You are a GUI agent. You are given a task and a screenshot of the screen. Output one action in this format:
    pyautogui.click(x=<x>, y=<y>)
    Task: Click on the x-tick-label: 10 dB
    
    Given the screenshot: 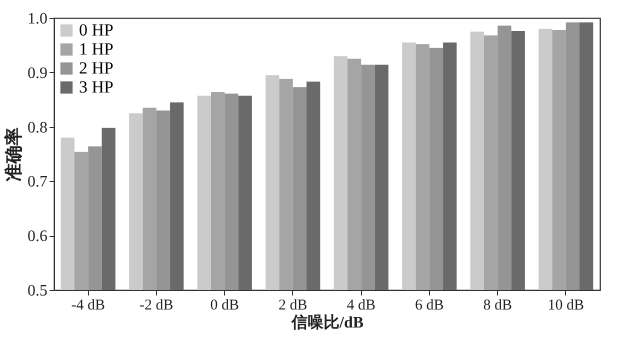 What is the action you would take?
    pyautogui.click(x=566, y=306)
    